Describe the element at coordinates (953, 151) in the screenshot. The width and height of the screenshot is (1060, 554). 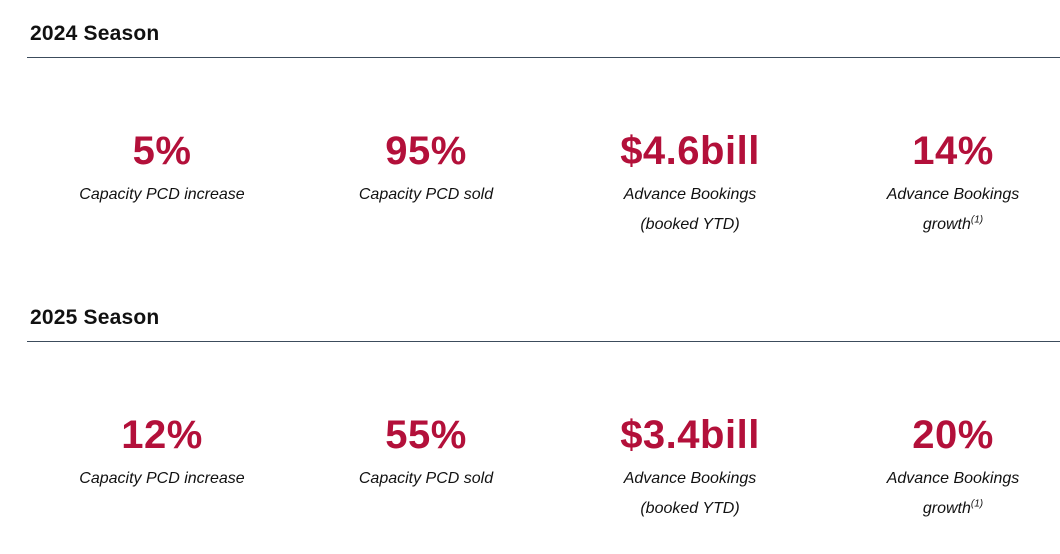
I see `metric-value: 14%` at that location.